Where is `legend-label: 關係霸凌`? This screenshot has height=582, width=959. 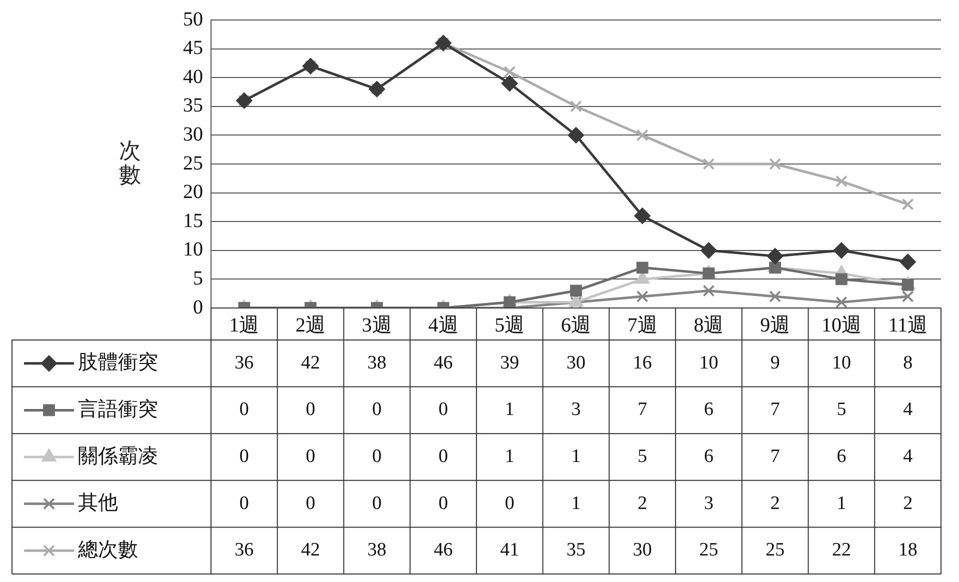 legend-label: 關係霸凌 is located at coordinates (118, 456).